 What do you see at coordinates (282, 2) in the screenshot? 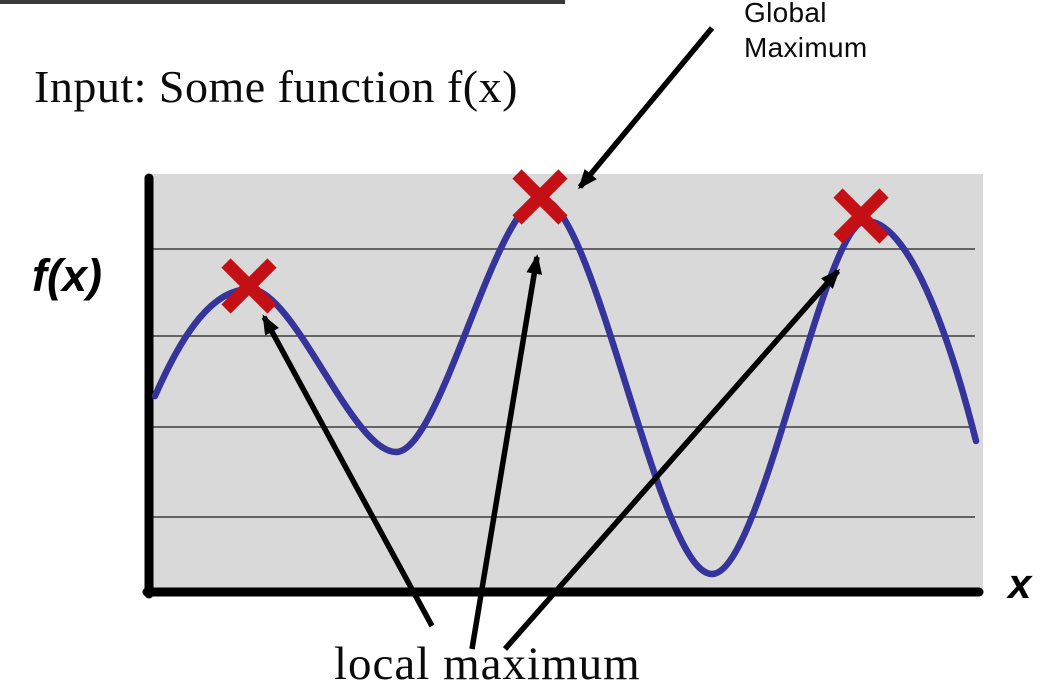
I see `top-rule` at bounding box center [282, 2].